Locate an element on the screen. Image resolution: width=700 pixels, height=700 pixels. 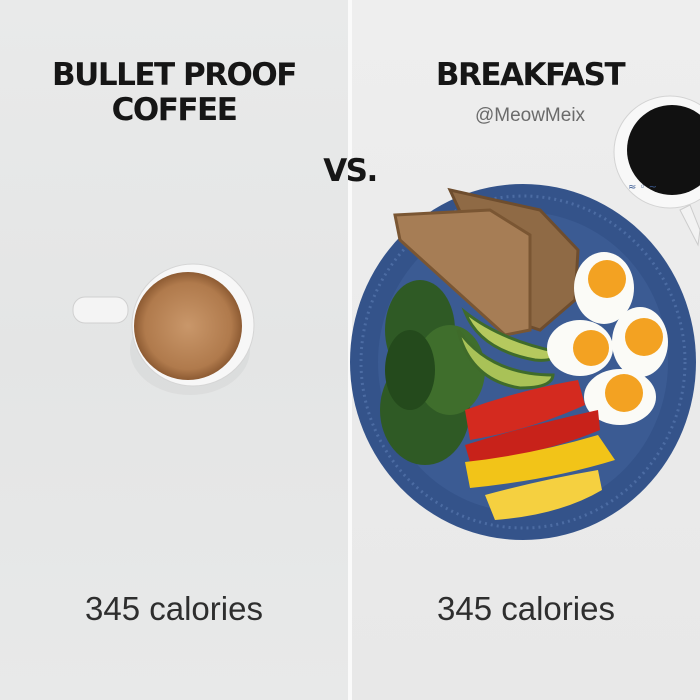
versus-label: VS. is located at coordinates (350, 171).